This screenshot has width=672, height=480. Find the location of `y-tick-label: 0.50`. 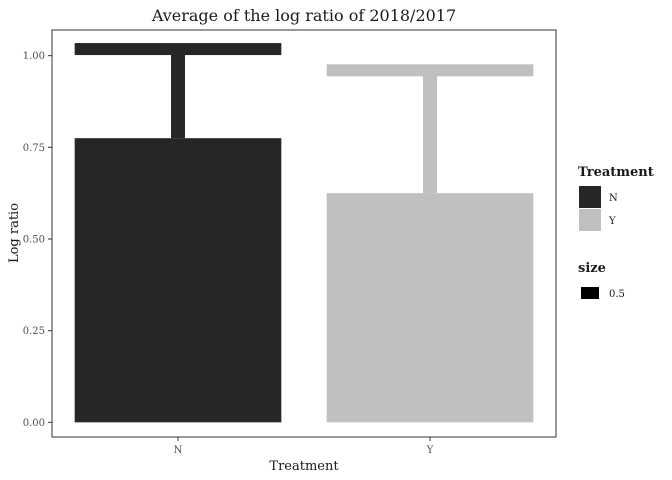

y-tick-label: 0.50 is located at coordinates (34, 240).